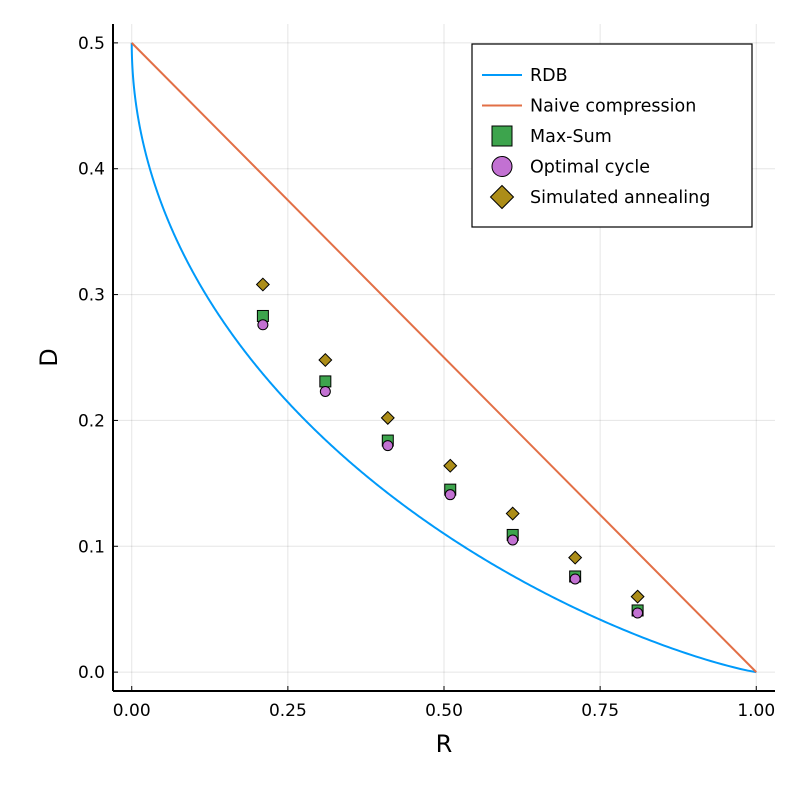 This screenshot has width=799, height=800. Describe the element at coordinates (549, 76) in the screenshot. I see `legend-label-rdb: RDB` at that location.